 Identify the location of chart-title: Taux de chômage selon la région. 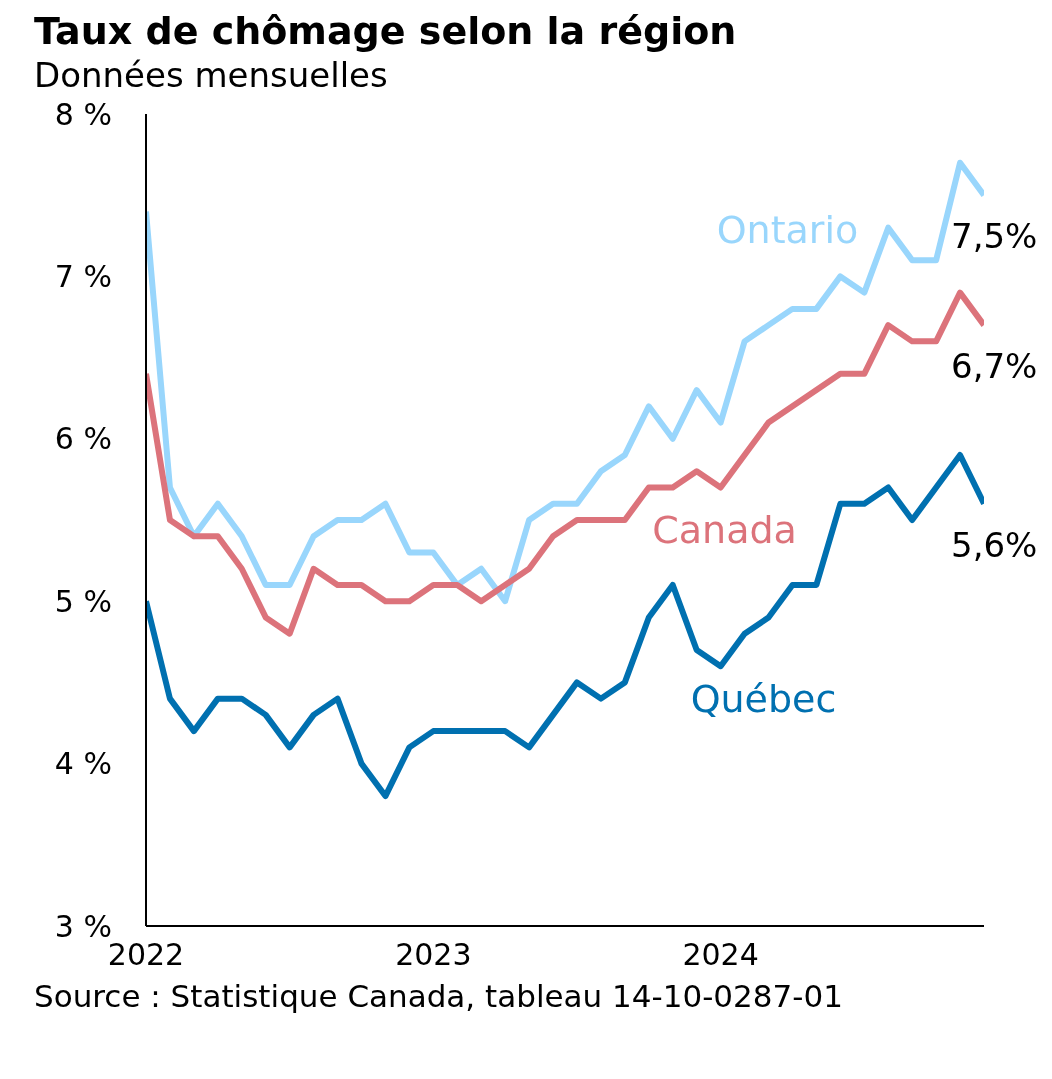
(385, 31).